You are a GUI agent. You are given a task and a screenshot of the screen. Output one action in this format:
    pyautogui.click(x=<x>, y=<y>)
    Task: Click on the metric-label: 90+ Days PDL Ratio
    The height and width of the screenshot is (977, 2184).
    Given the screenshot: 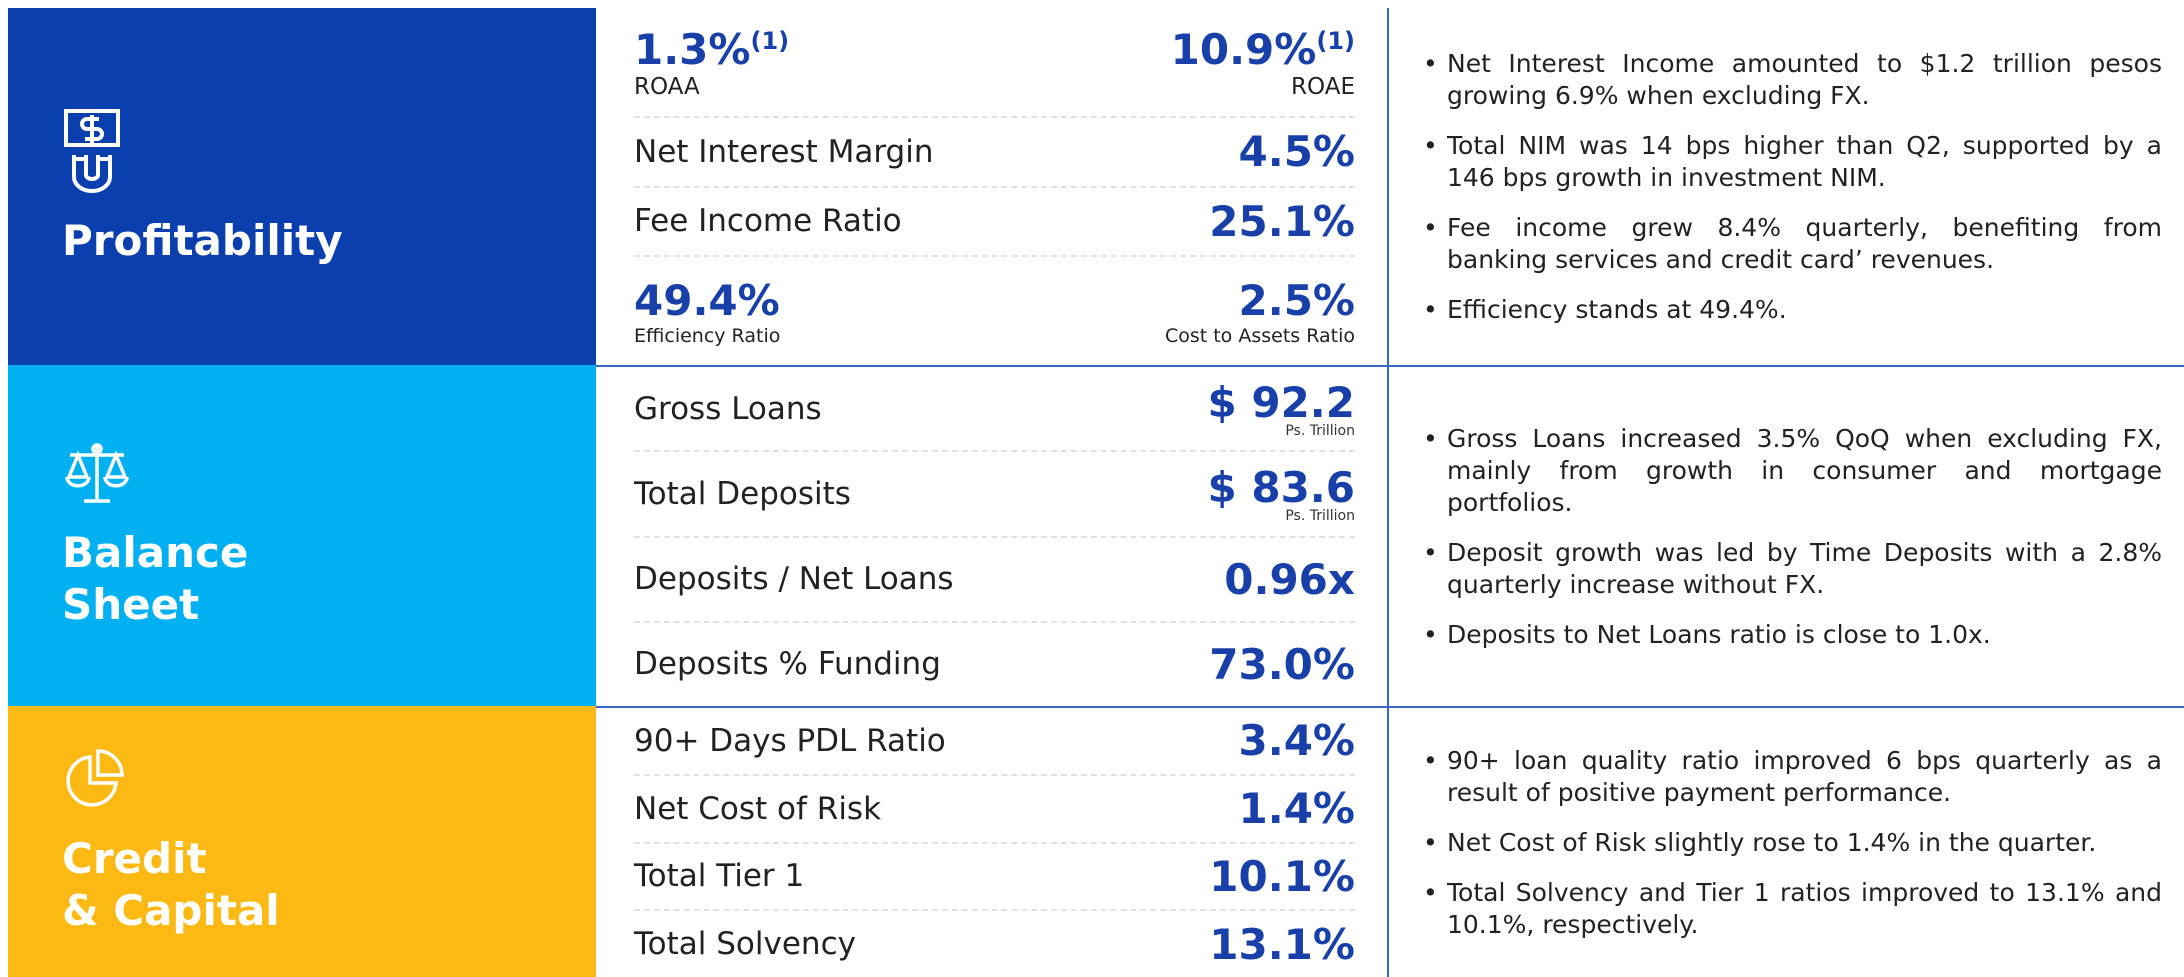 What is the action you would take?
    pyautogui.click(x=790, y=740)
    